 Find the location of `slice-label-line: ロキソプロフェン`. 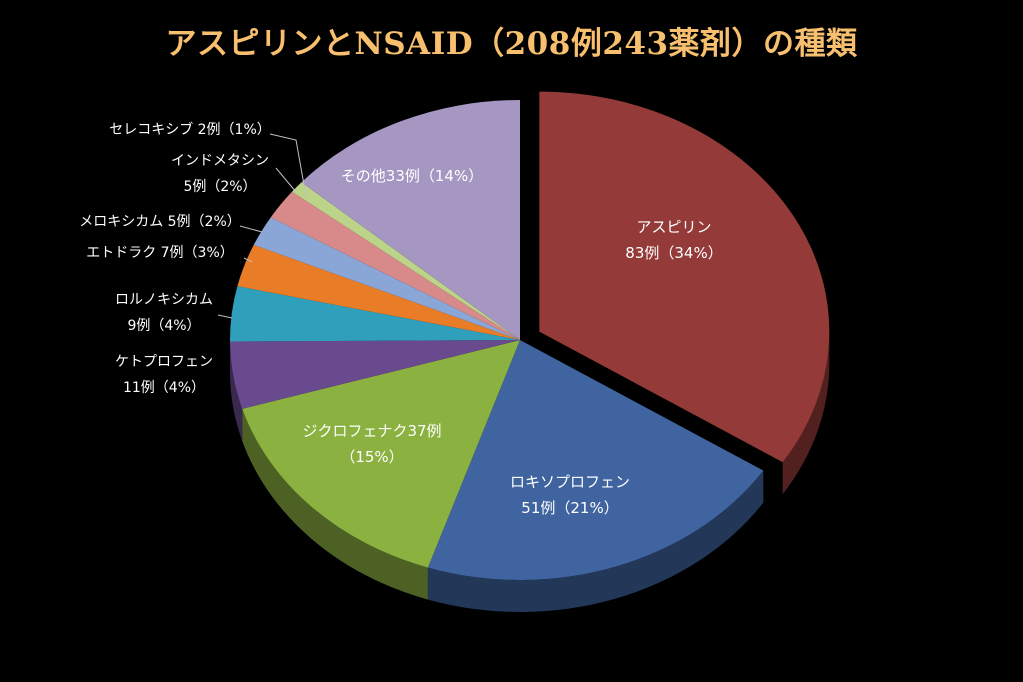

slice-label-line: ロキソプロフェン is located at coordinates (570, 482).